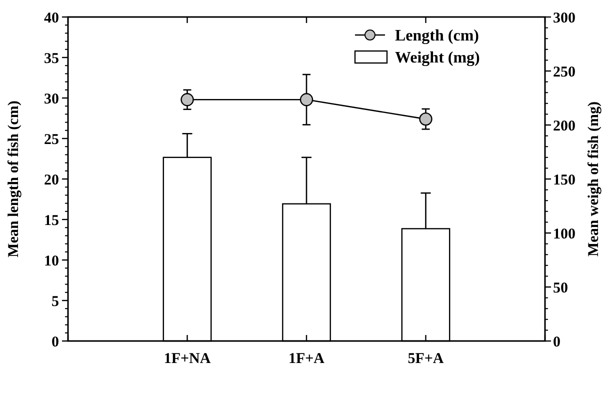 This screenshot has height=400, width=608. Describe the element at coordinates (51, 220) in the screenshot. I see `y-tick-label: 15` at that location.